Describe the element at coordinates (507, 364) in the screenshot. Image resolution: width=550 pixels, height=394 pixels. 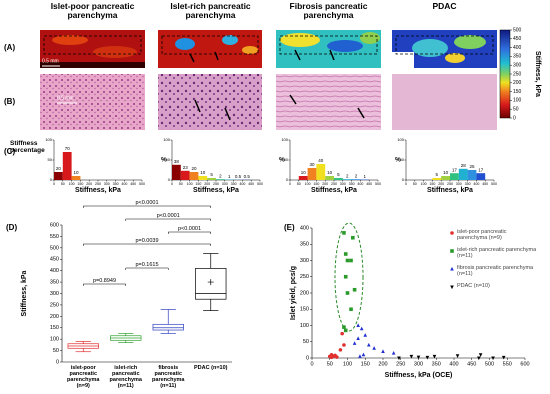
I see `x-tick-label: 550` at that location.